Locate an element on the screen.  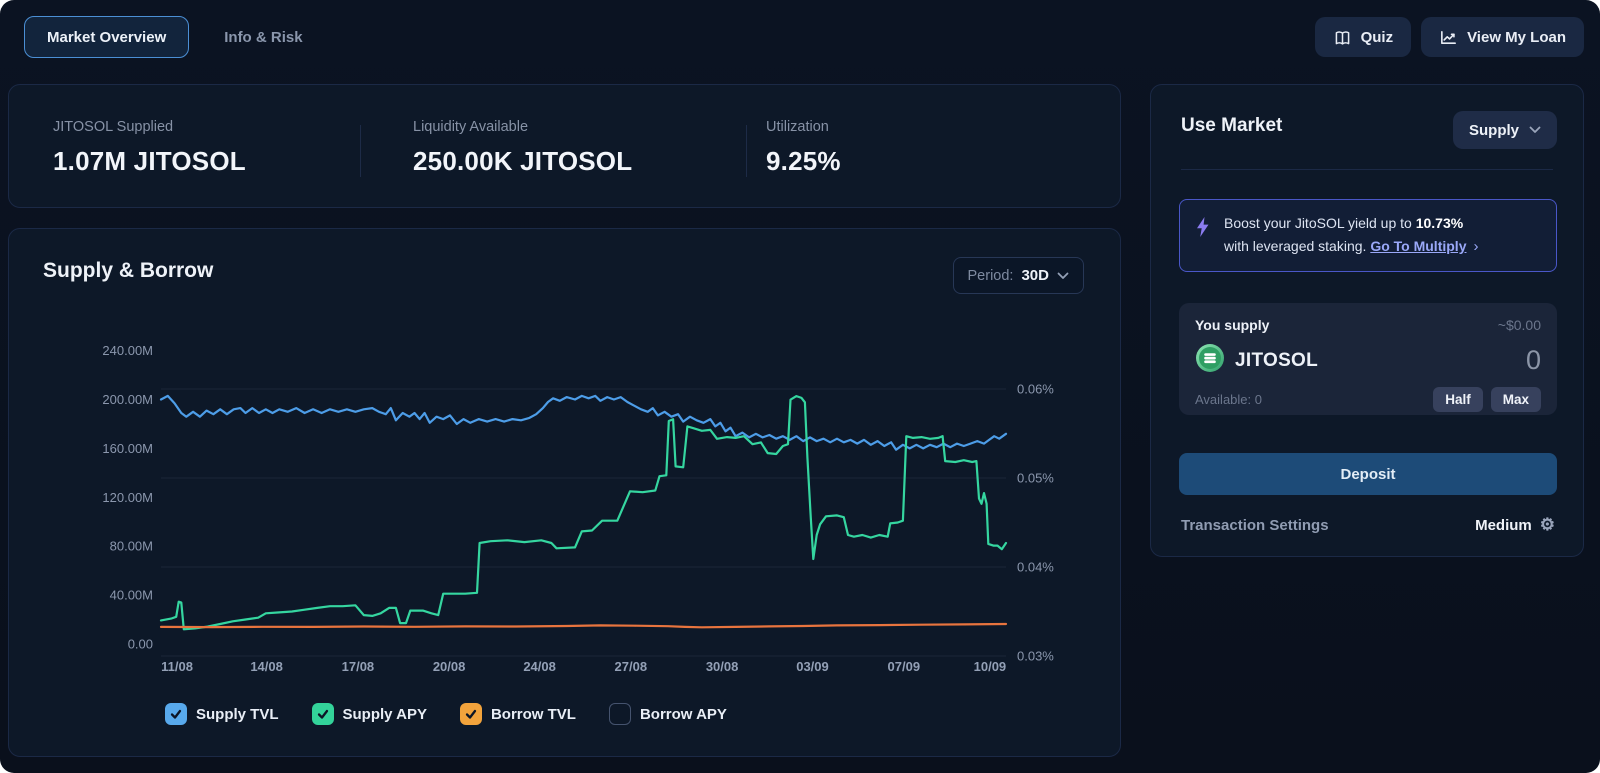
tab-market-overview-label: Market Overview is located at coordinates (107, 37).